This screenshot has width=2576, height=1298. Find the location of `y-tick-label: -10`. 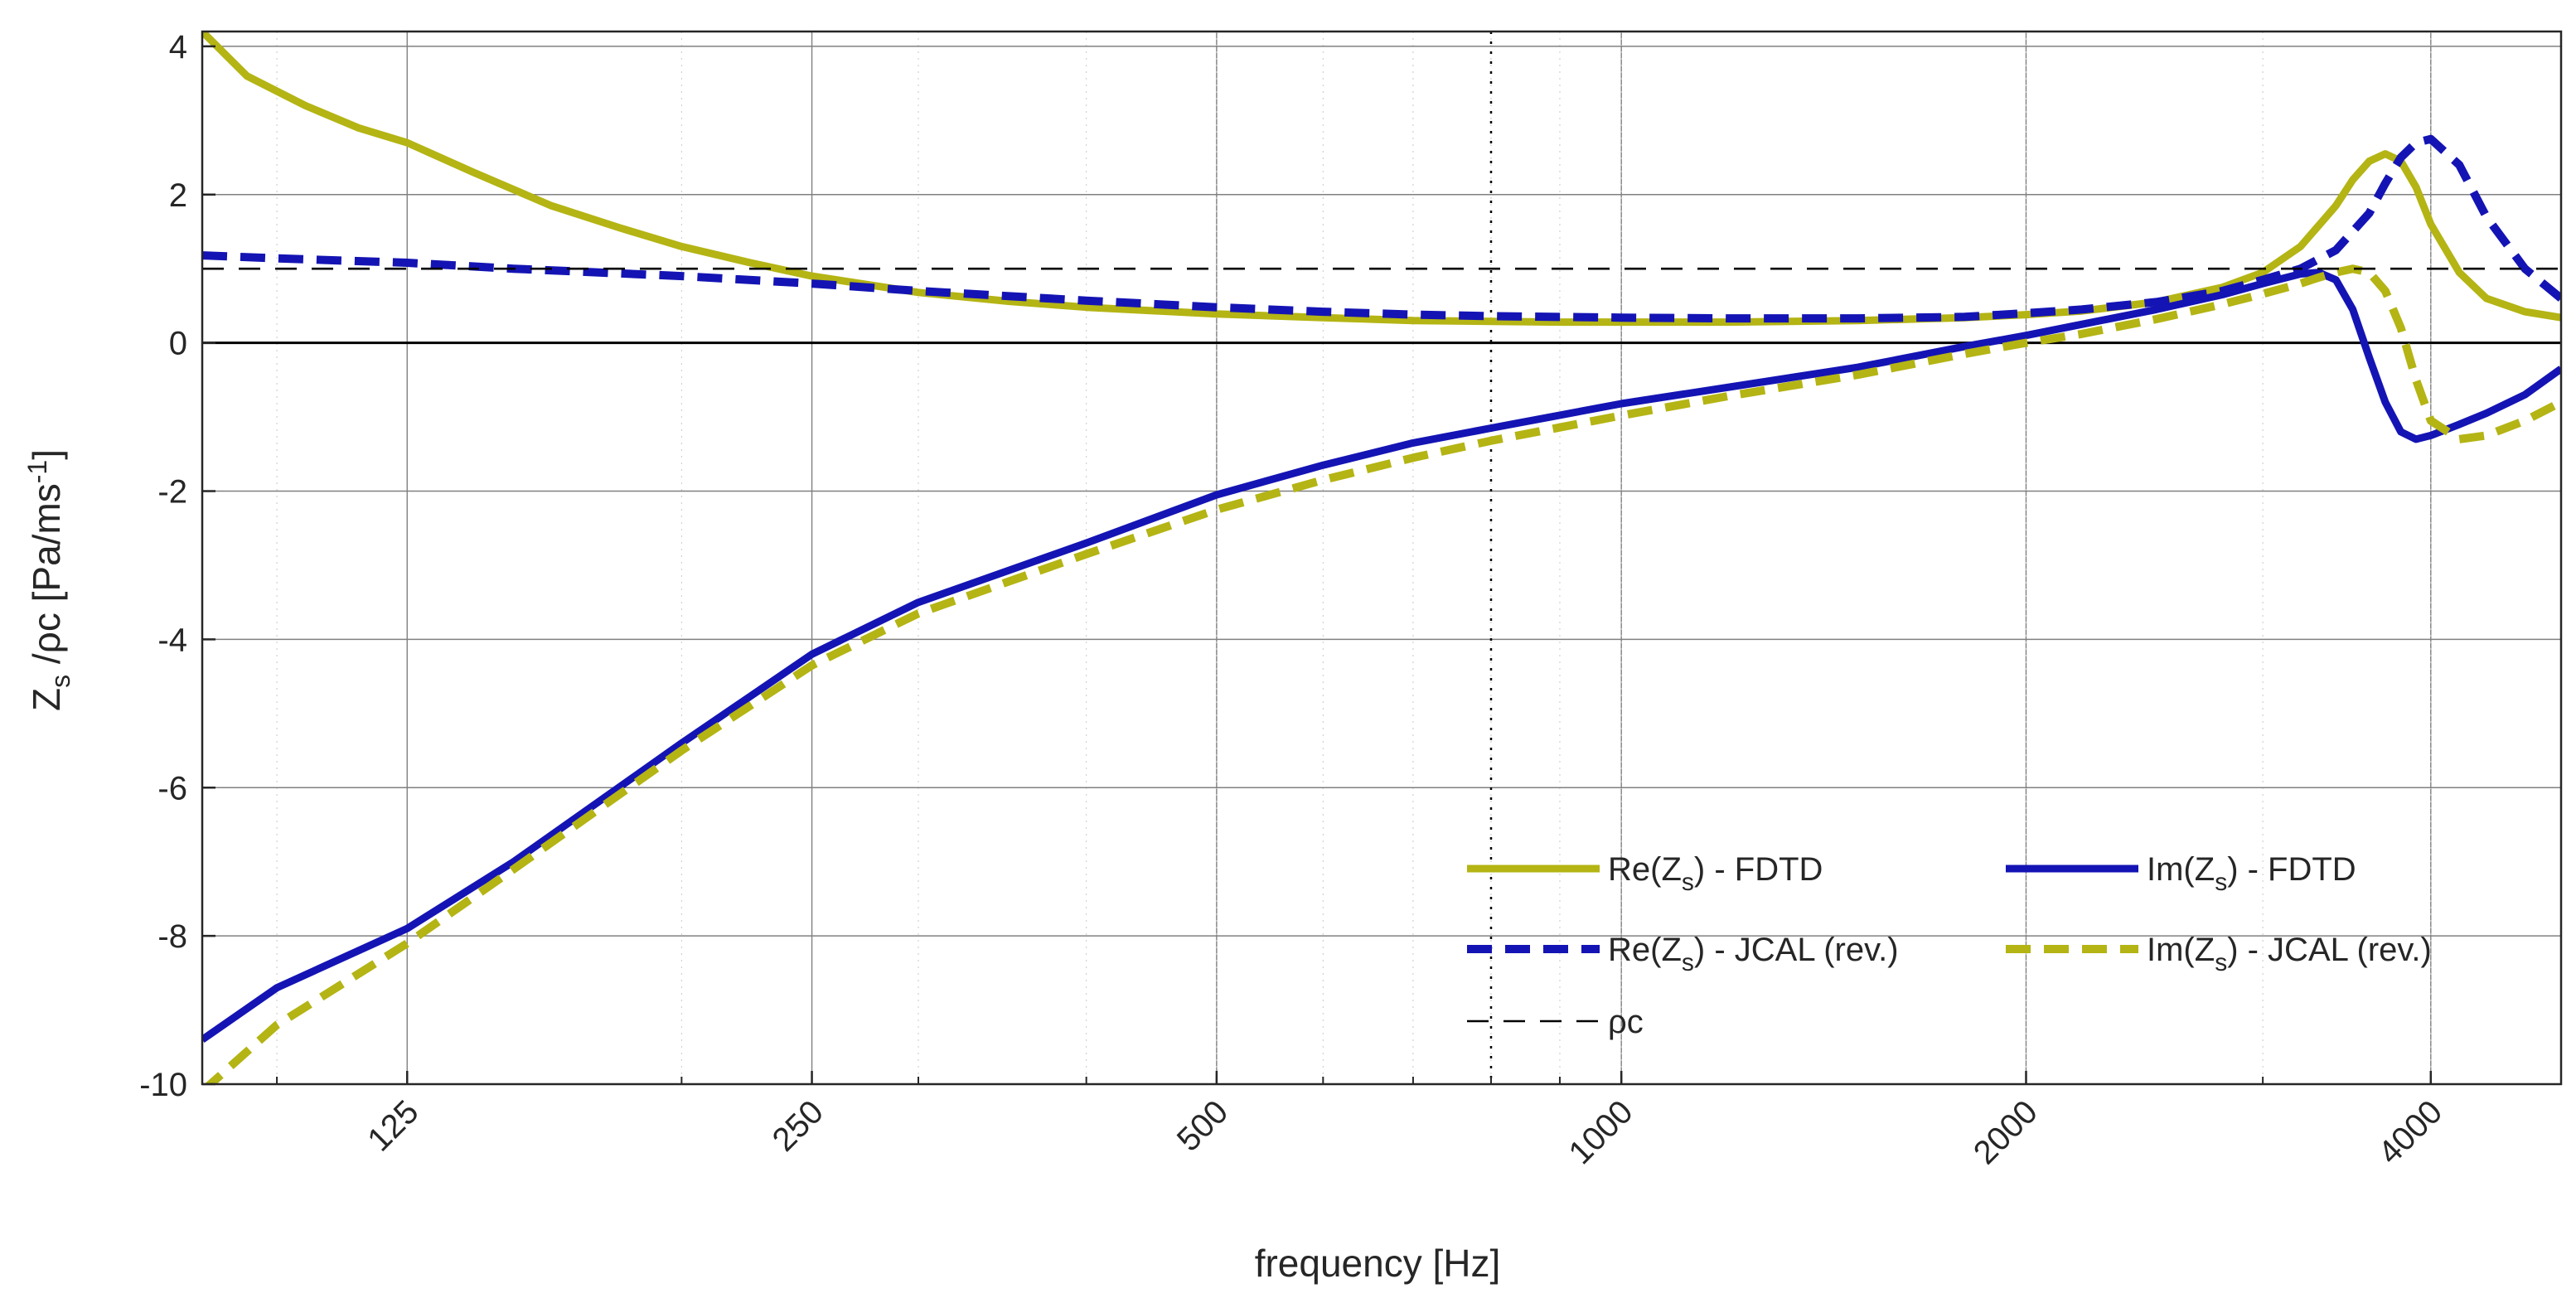

y-tick-label: -10 is located at coordinates (163, 1085).